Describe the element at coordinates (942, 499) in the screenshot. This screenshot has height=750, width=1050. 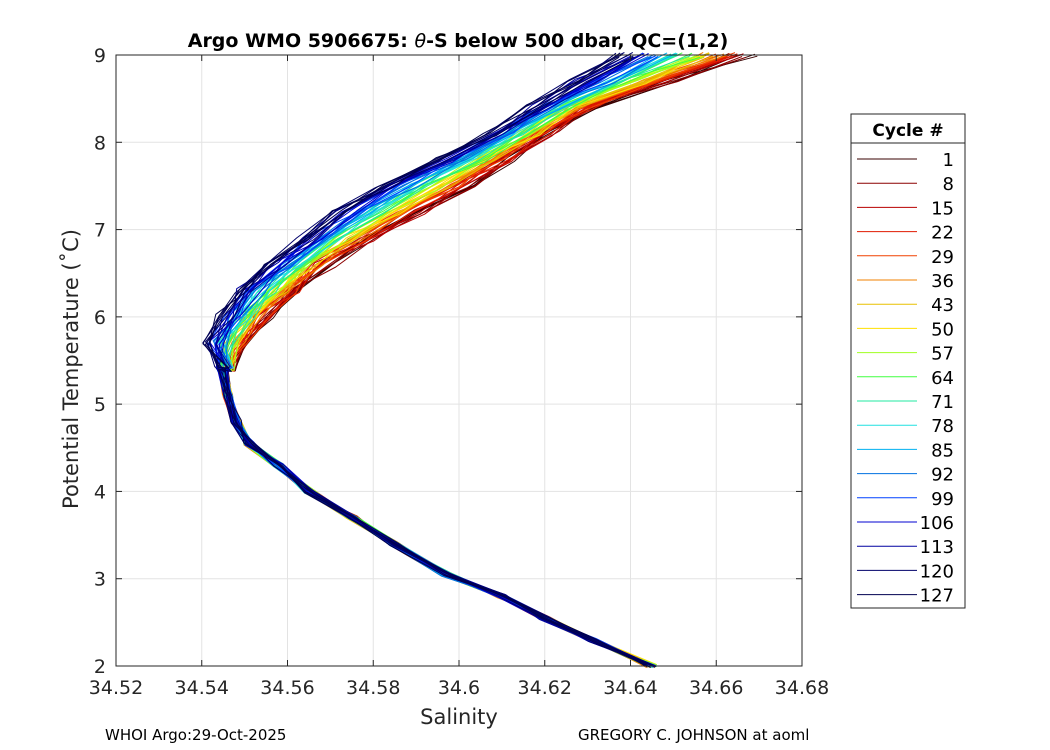
I see `legend-label-99: 99` at that location.